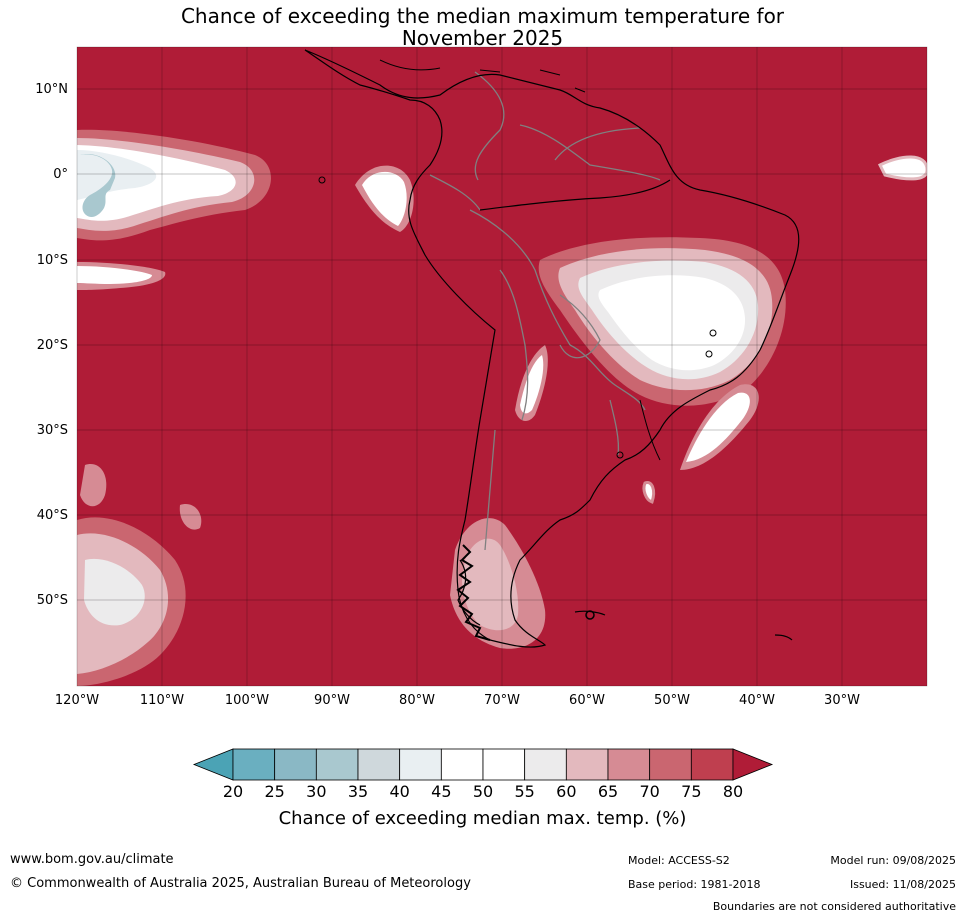  I want to click on andes-anomaly, so click(531, 383).